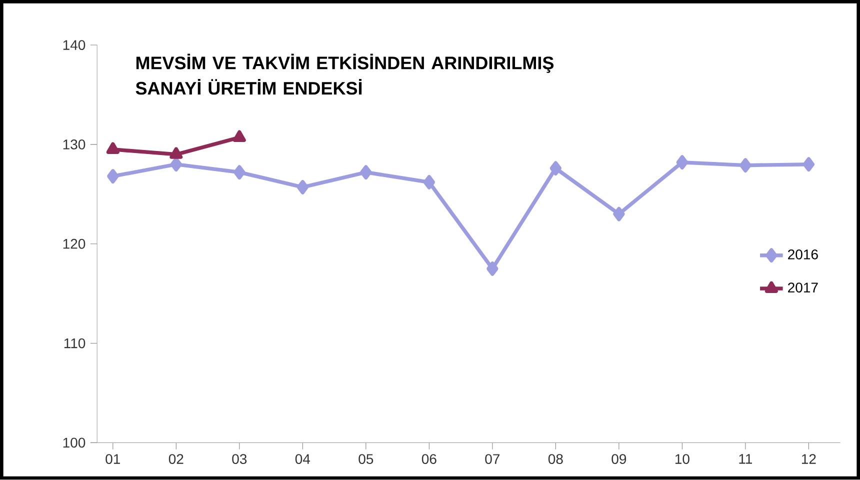 This screenshot has height=480, width=860. Describe the element at coordinates (366, 459) in the screenshot. I see `x-tick-label: 05` at that location.